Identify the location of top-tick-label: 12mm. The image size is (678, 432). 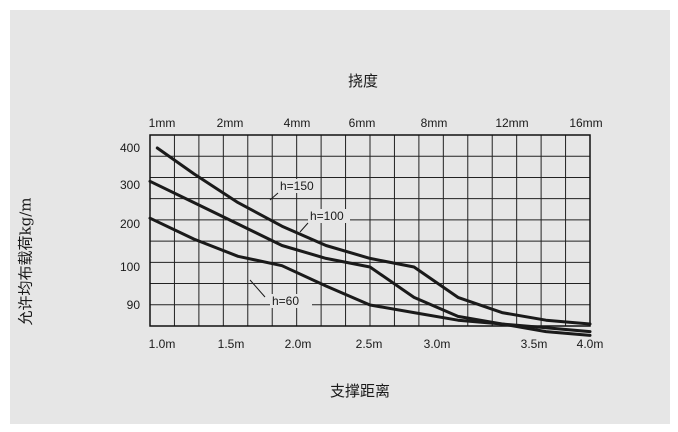
(511, 123).